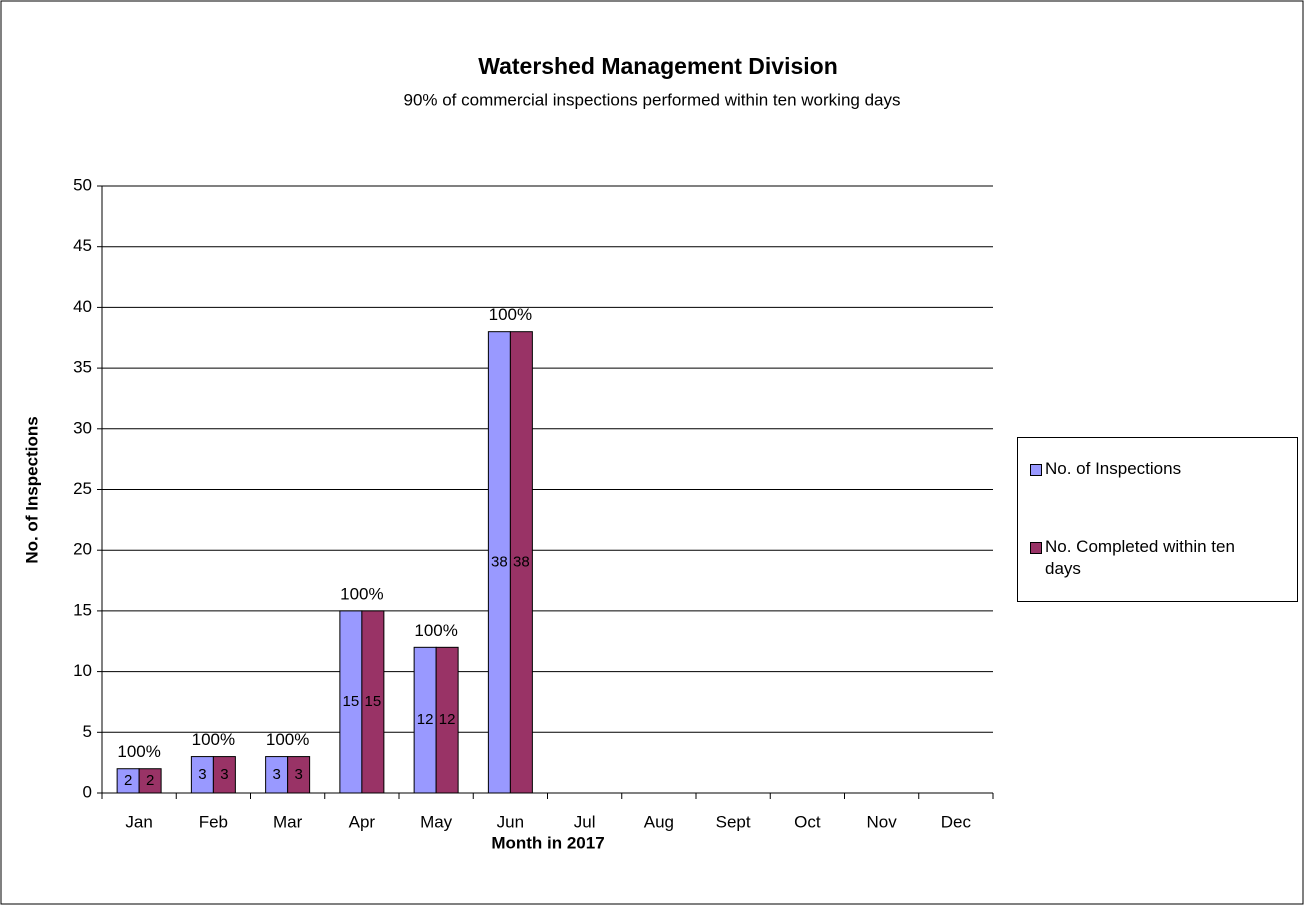 This screenshot has height=905, width=1304. Describe the element at coordinates (87, 791) in the screenshot. I see `y-tick-label: 0` at that location.